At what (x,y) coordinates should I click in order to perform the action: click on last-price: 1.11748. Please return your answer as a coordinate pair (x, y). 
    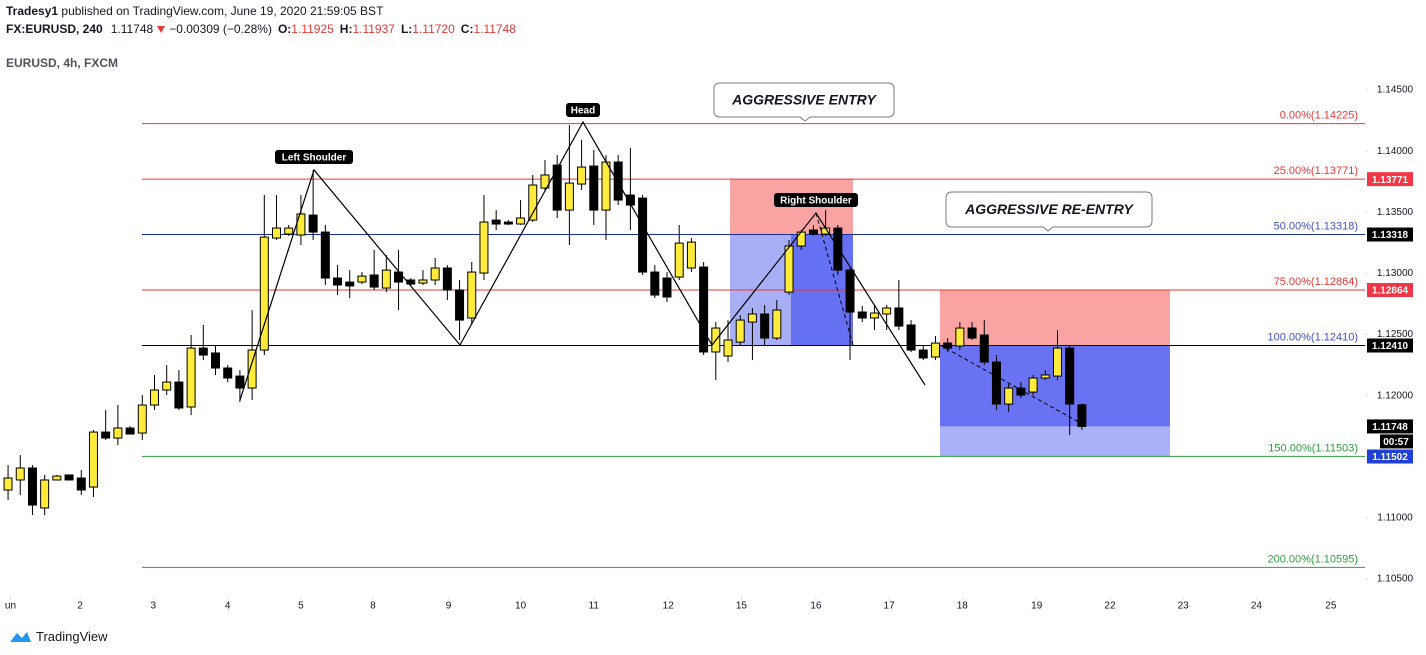
    Looking at the image, I should click on (132, 29).